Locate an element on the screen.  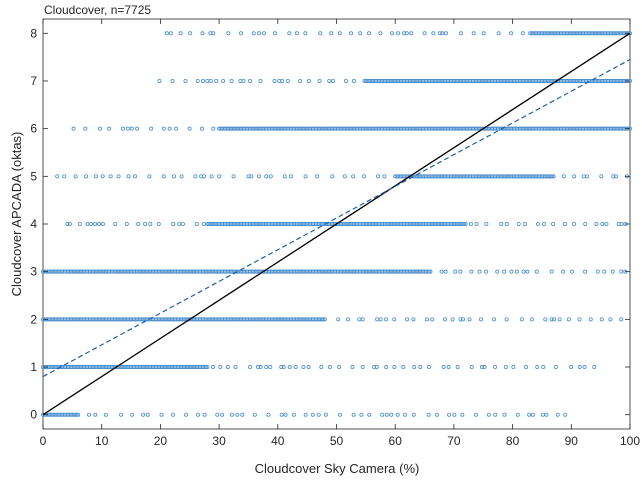
x-tick-label: 20 is located at coordinates (161, 441).